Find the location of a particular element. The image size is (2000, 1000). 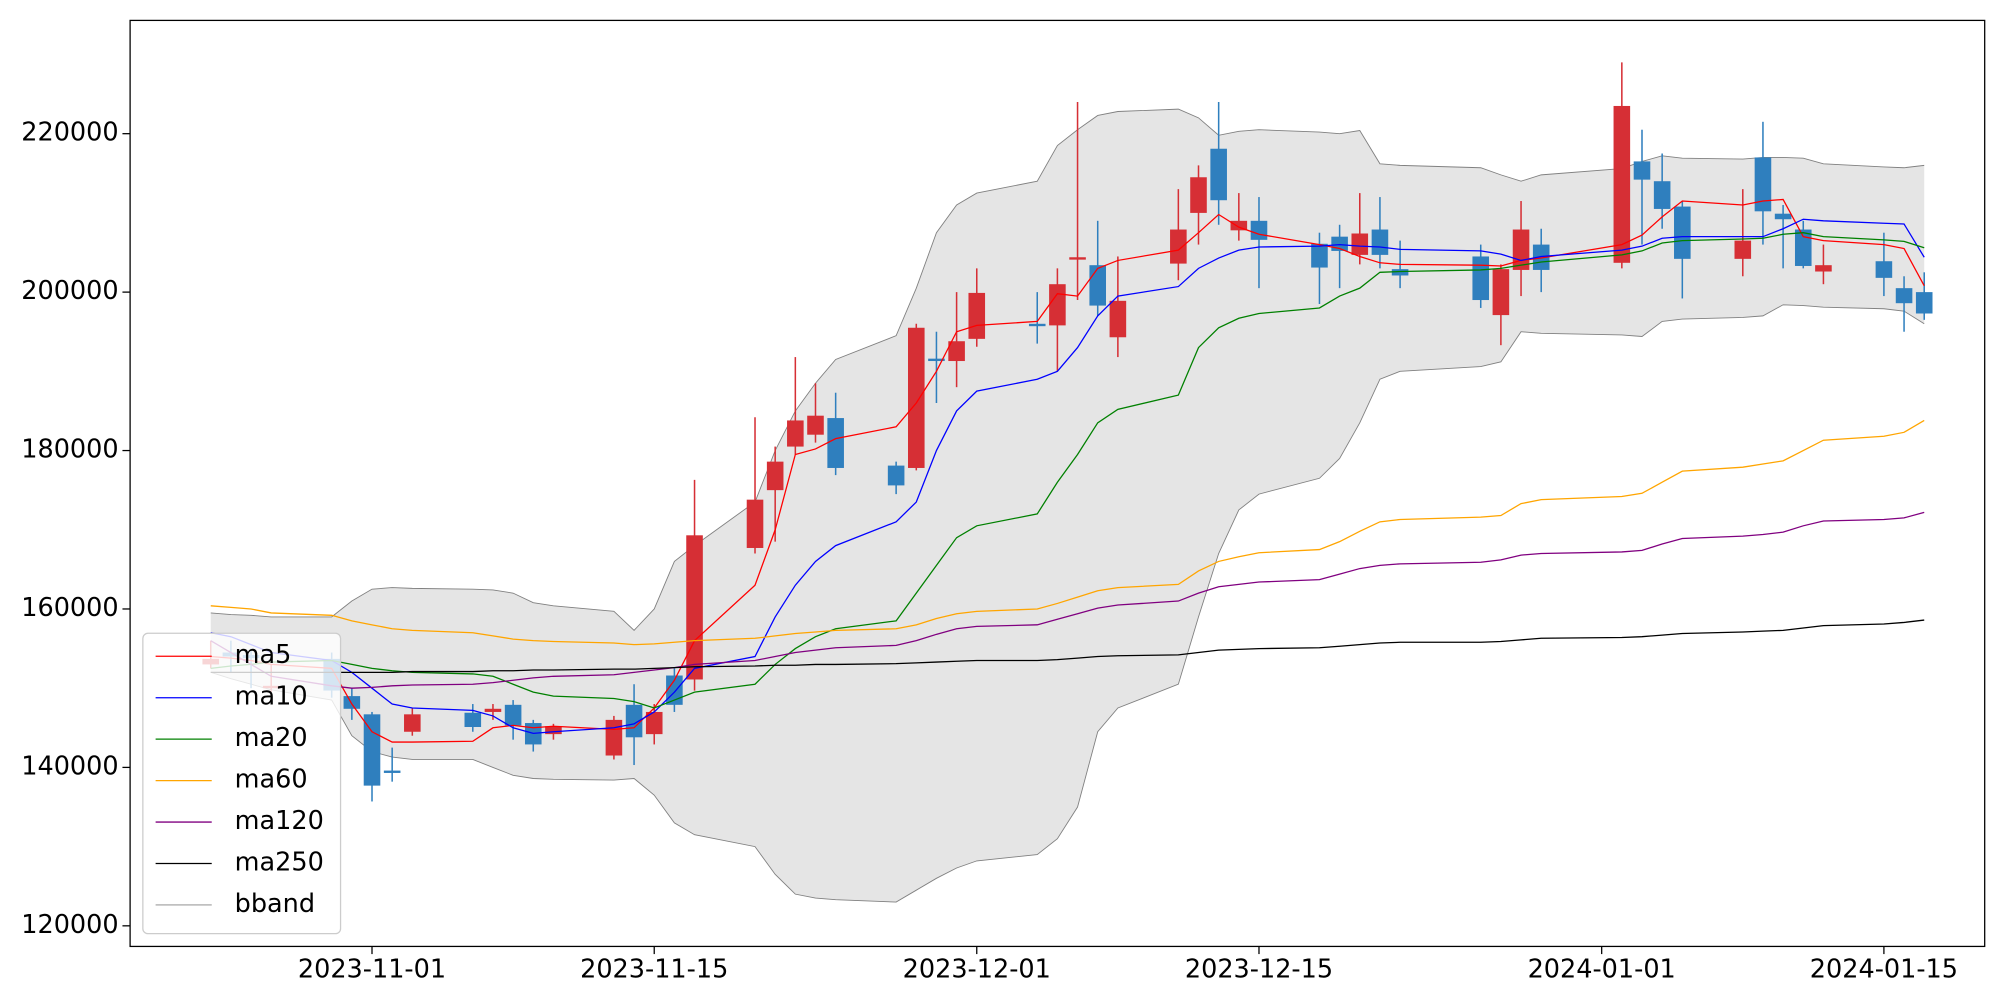

y-tick-label: 140000 is located at coordinates (69, 766).